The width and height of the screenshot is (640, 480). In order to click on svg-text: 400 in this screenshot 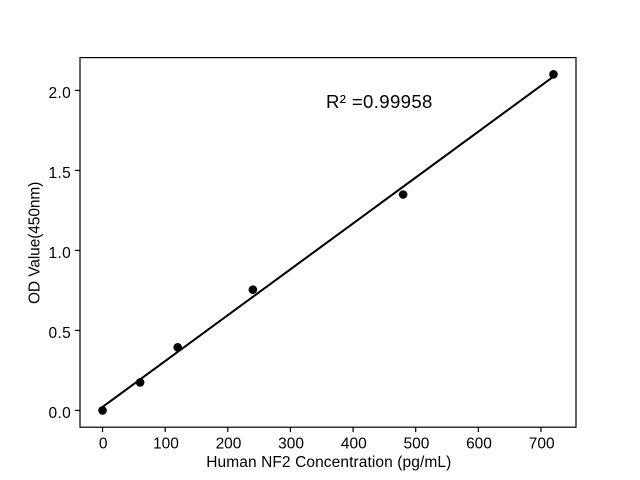, I will do `click(354, 444)`.